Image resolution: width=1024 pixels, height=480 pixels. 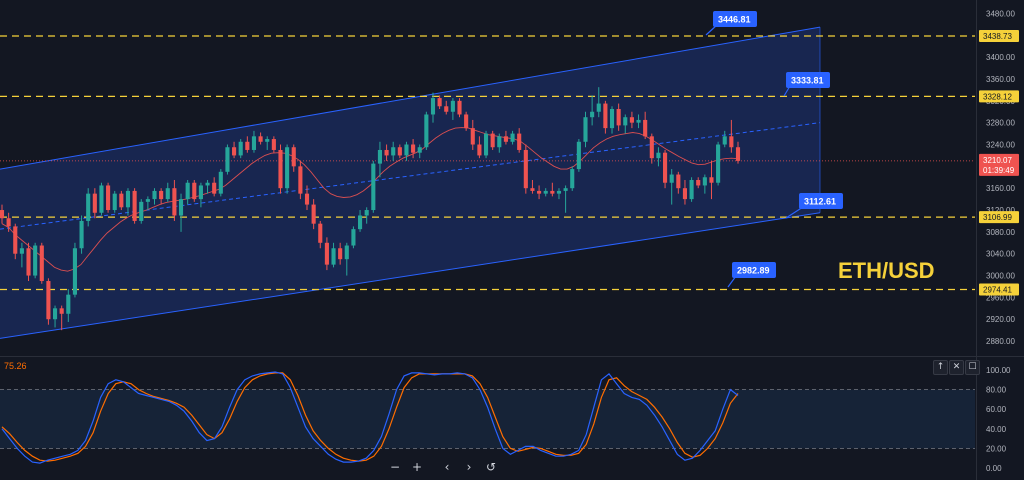 I want to click on level-price-tag-label: 3106.99, so click(x=997, y=217).